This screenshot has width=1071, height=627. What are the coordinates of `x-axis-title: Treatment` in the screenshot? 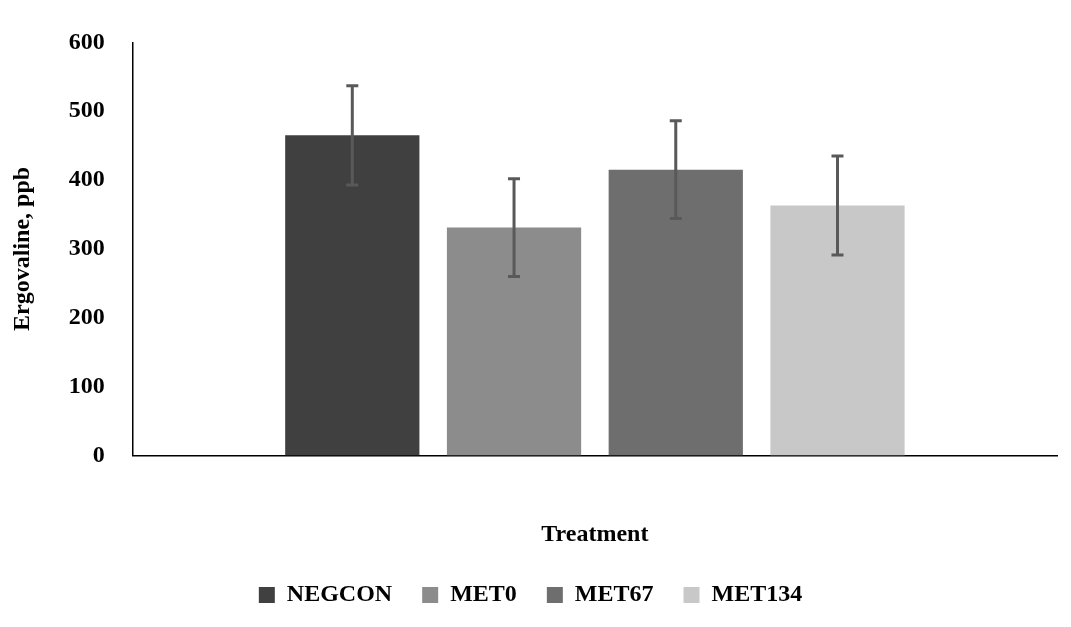 It's located at (595, 532).